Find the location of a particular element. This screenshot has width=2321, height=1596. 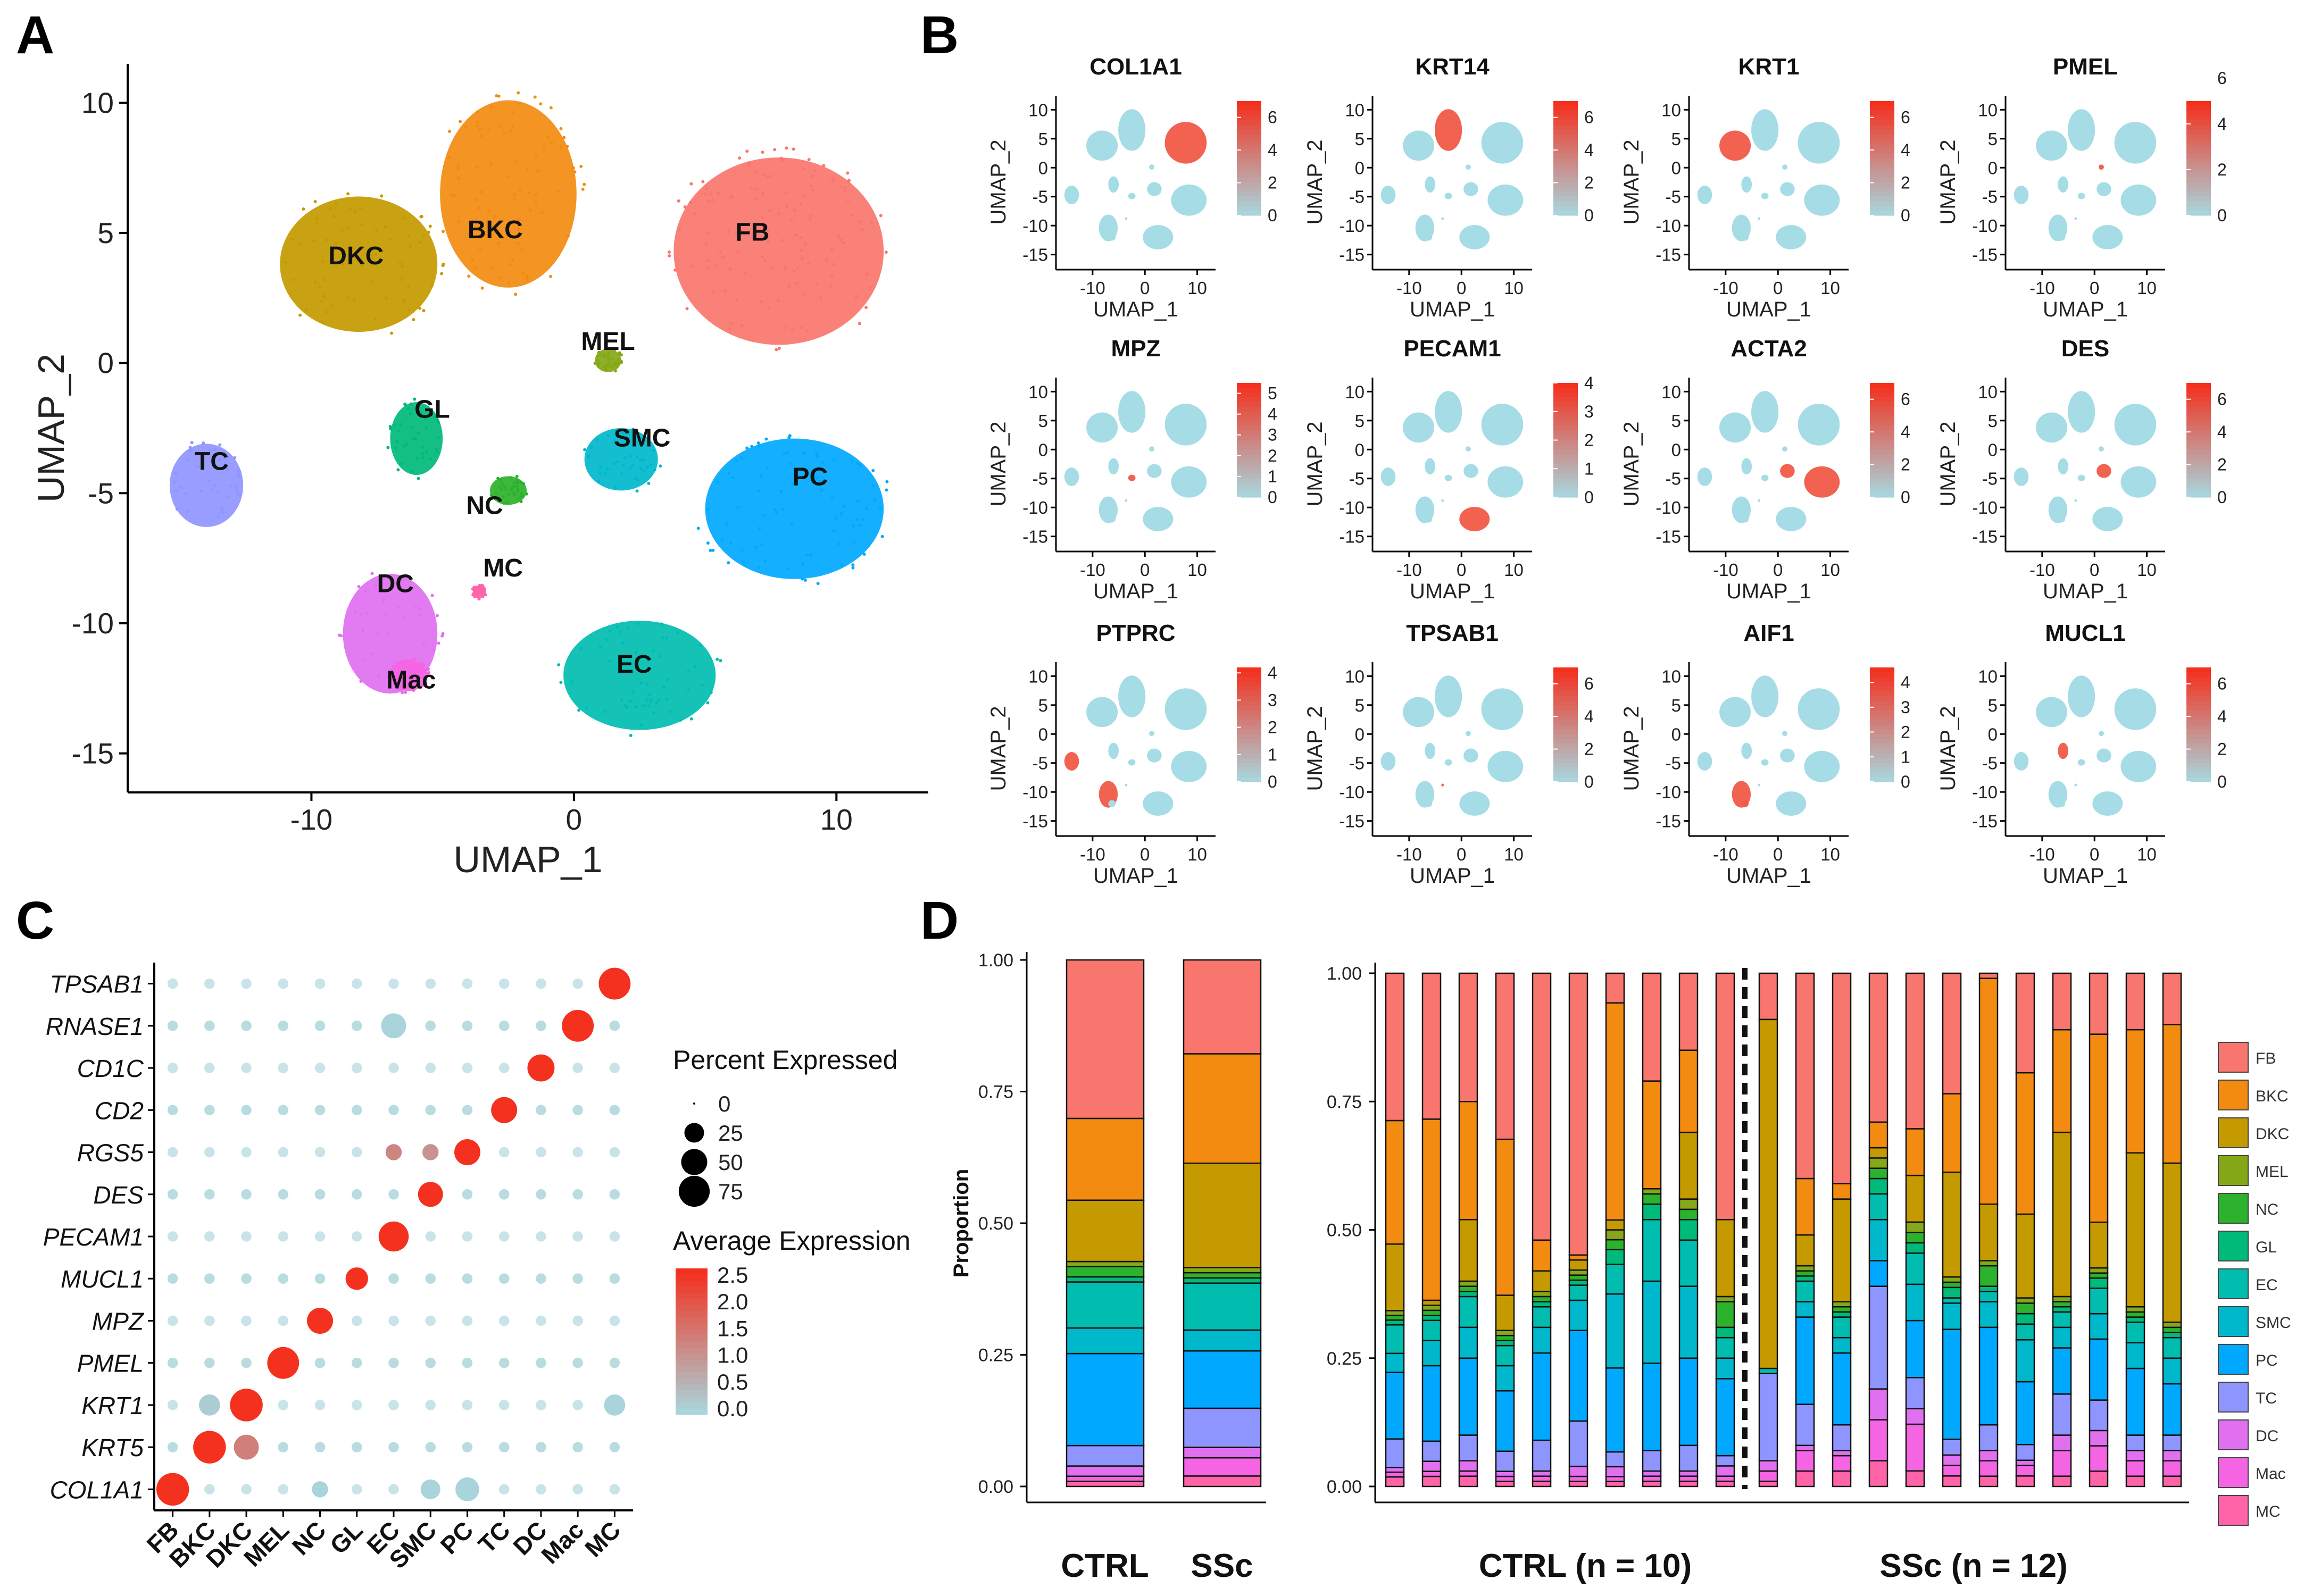

legend-label-pc: PC is located at coordinates (2267, 1360).